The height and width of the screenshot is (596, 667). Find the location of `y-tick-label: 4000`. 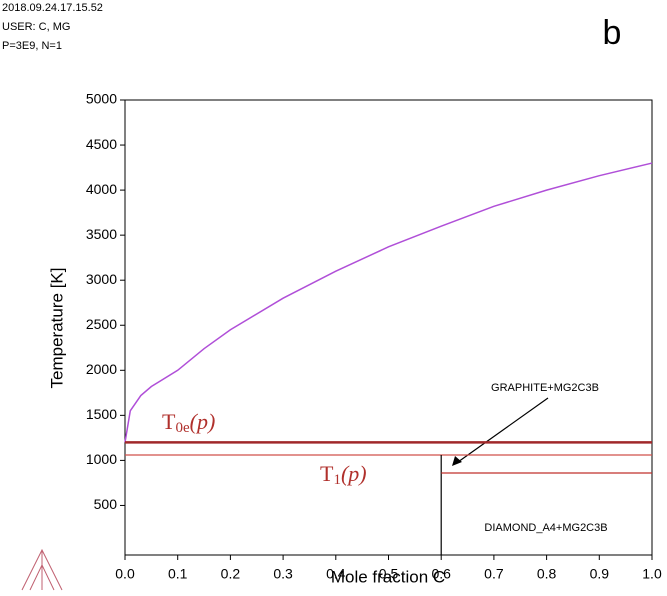

y-tick-label: 4000 is located at coordinates (101, 189).